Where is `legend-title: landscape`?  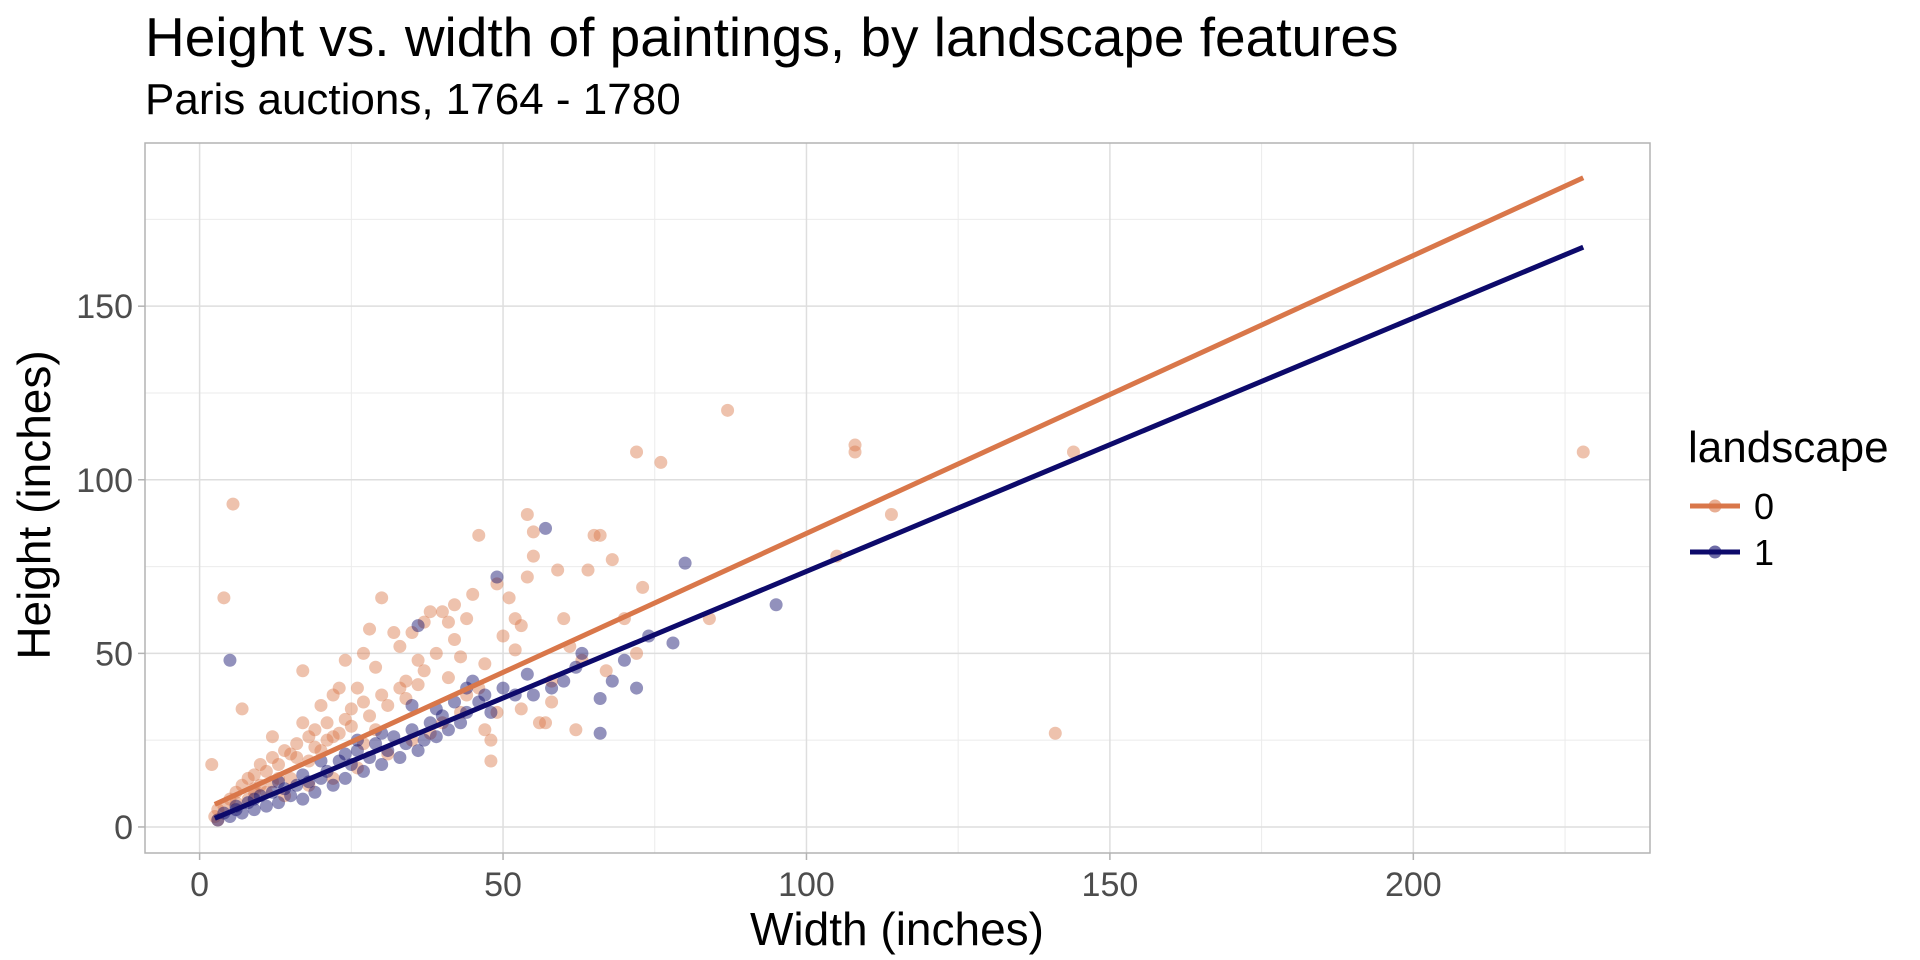
legend-title: landscape is located at coordinates (1788, 447).